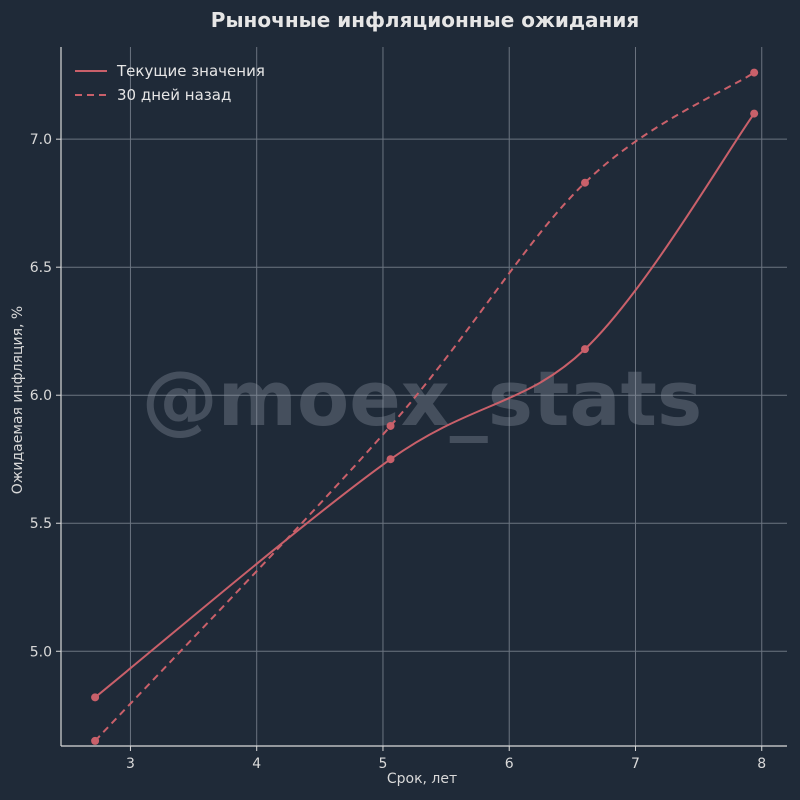 Image resolution: width=800 pixels, height=800 pixels. What do you see at coordinates (41, 652) in the screenshot?
I see `y-tick-label: 5.0` at bounding box center [41, 652].